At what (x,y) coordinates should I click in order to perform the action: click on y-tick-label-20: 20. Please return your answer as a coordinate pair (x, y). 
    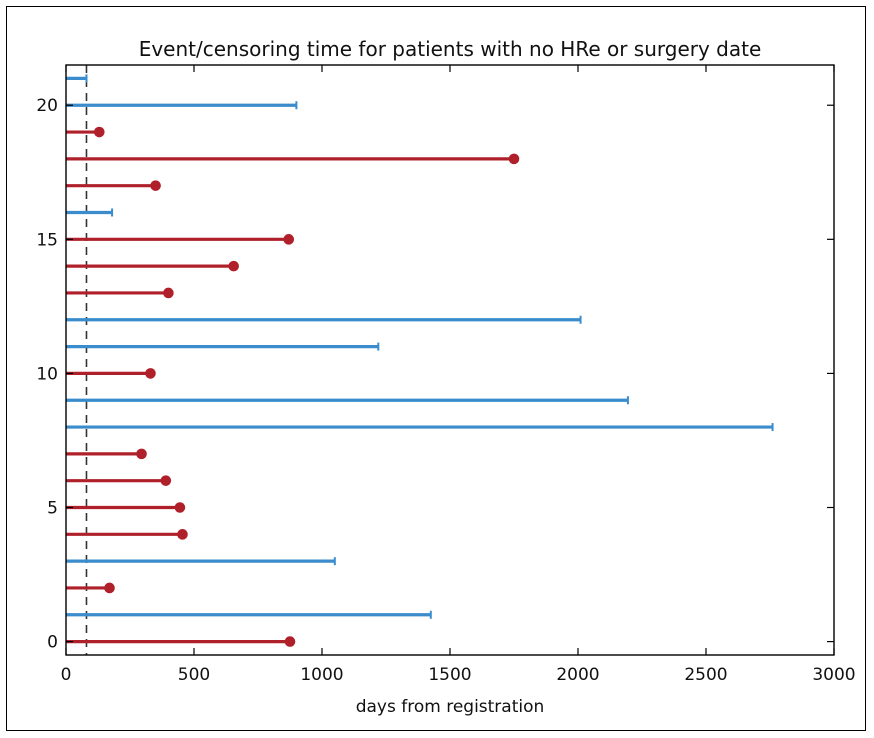
    Looking at the image, I should click on (47, 106).